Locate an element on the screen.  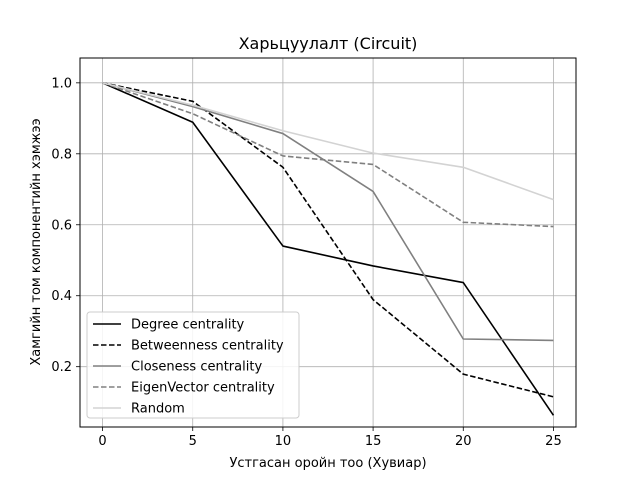
x-tick-label: 5 is located at coordinates (193, 441).